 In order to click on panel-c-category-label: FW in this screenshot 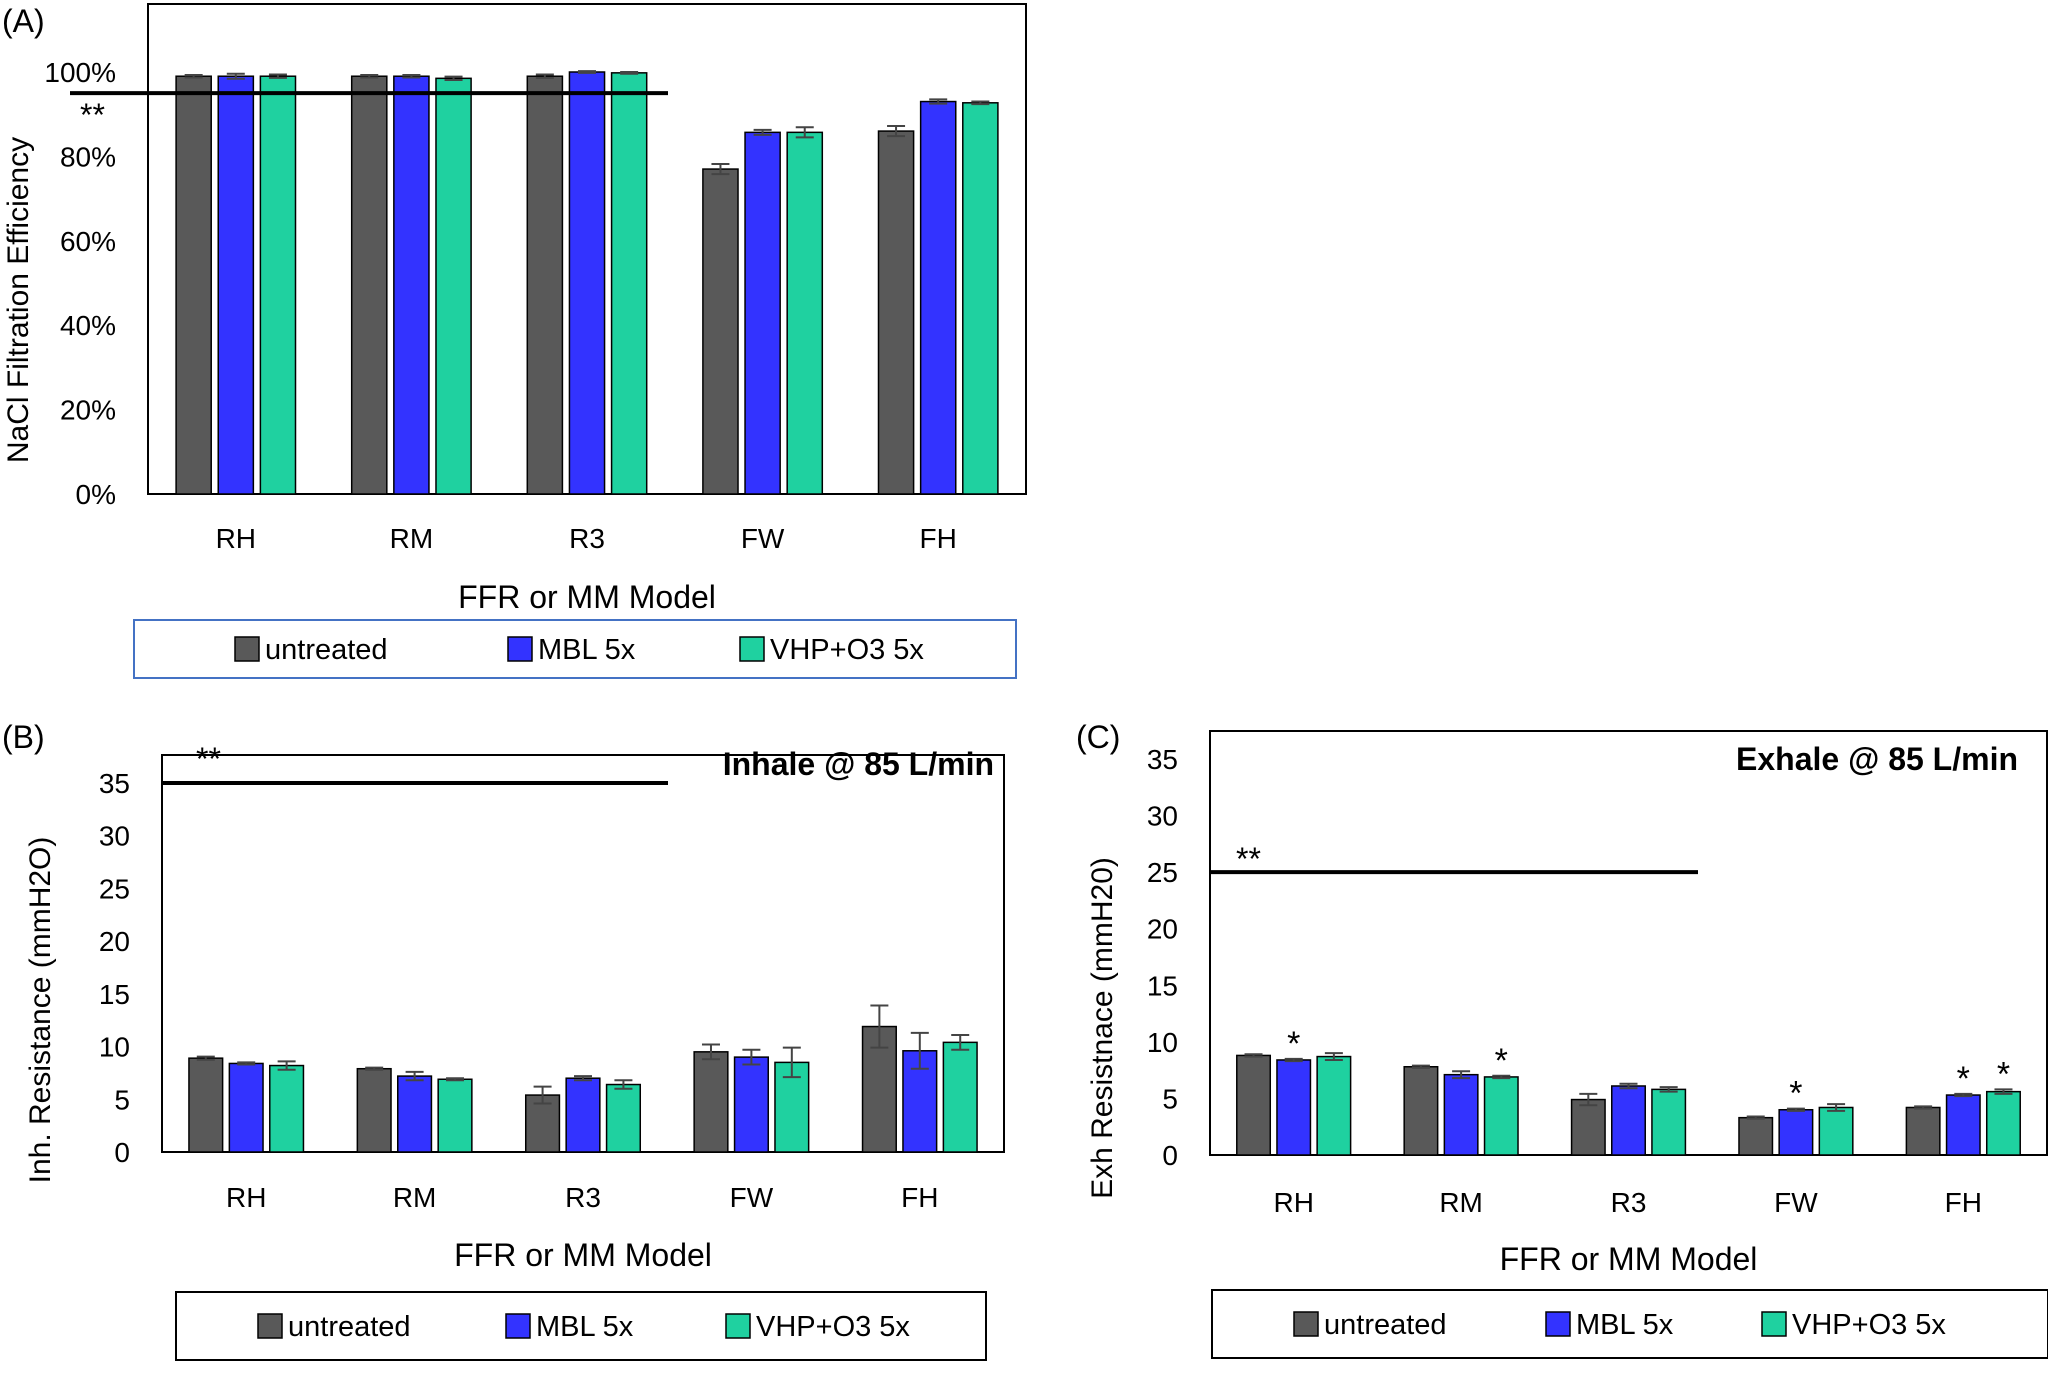, I will do `click(1796, 1202)`.